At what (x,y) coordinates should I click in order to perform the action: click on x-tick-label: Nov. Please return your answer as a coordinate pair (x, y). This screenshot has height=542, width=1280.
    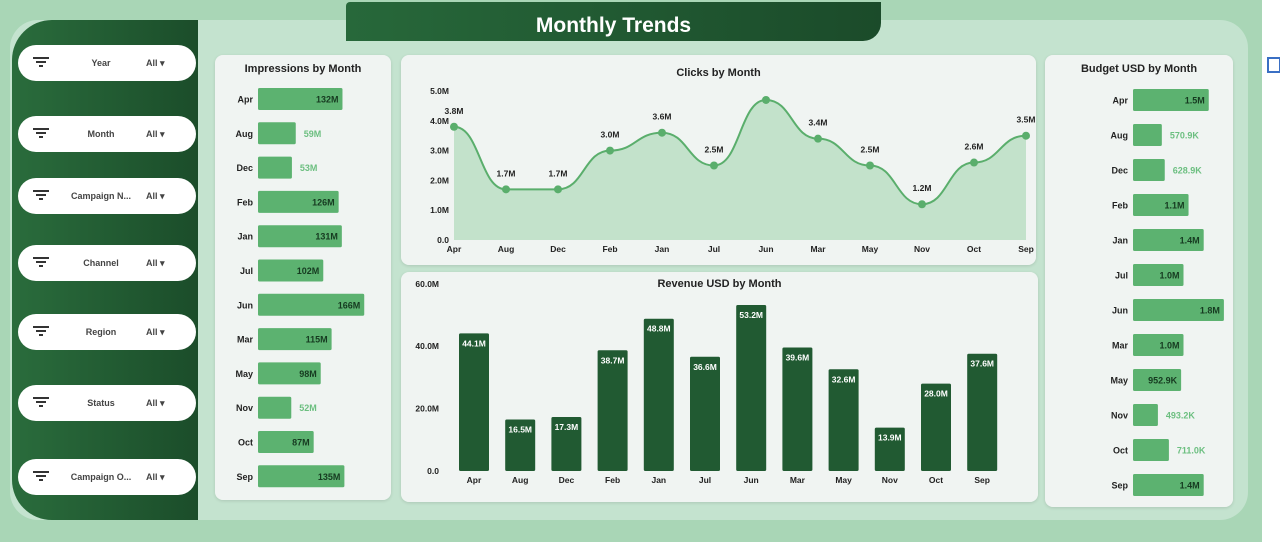
    Looking at the image, I should click on (890, 480).